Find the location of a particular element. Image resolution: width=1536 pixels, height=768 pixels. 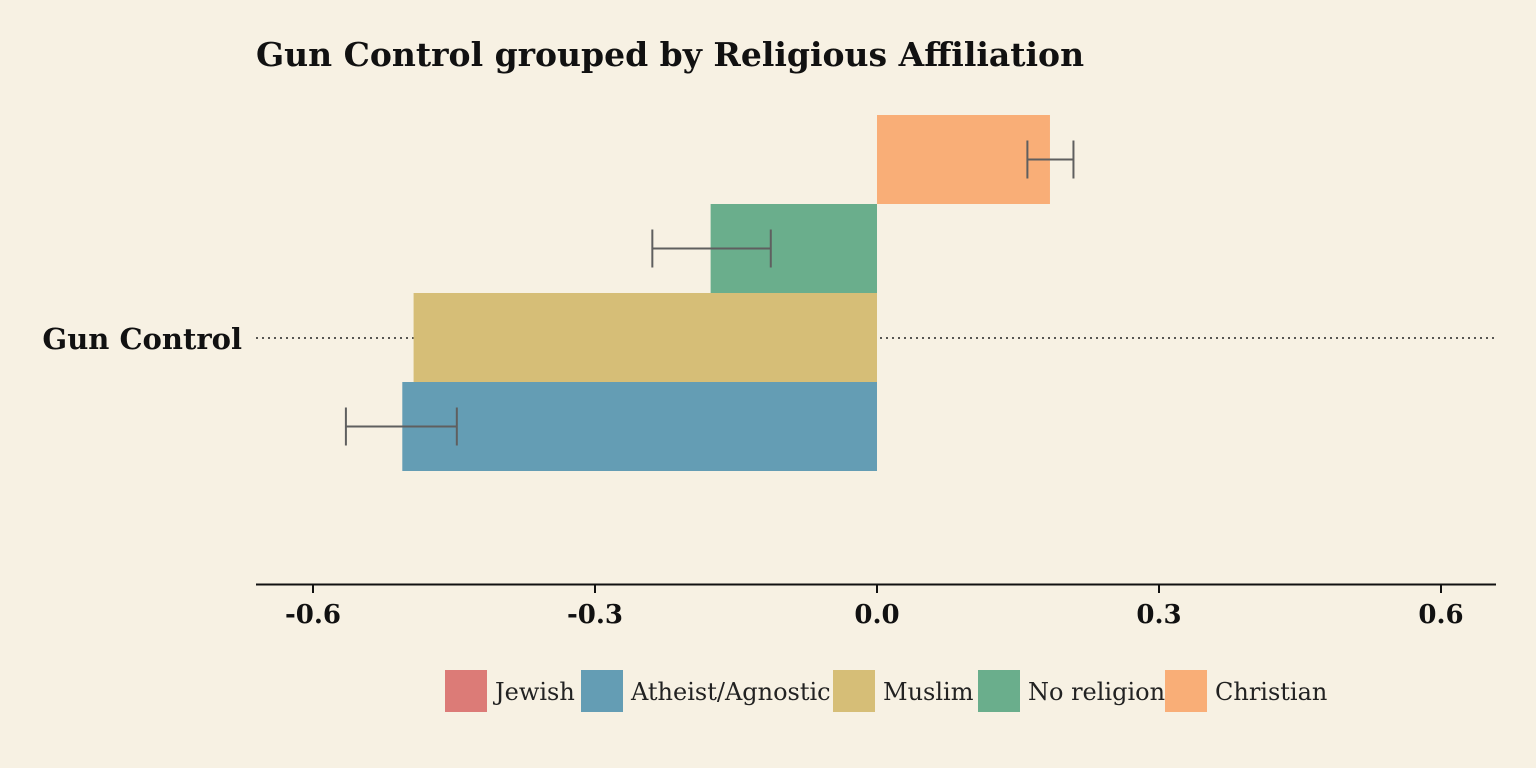

legend-label-atheist-agnostic: Atheist/Agnostic is located at coordinates (730, 692).